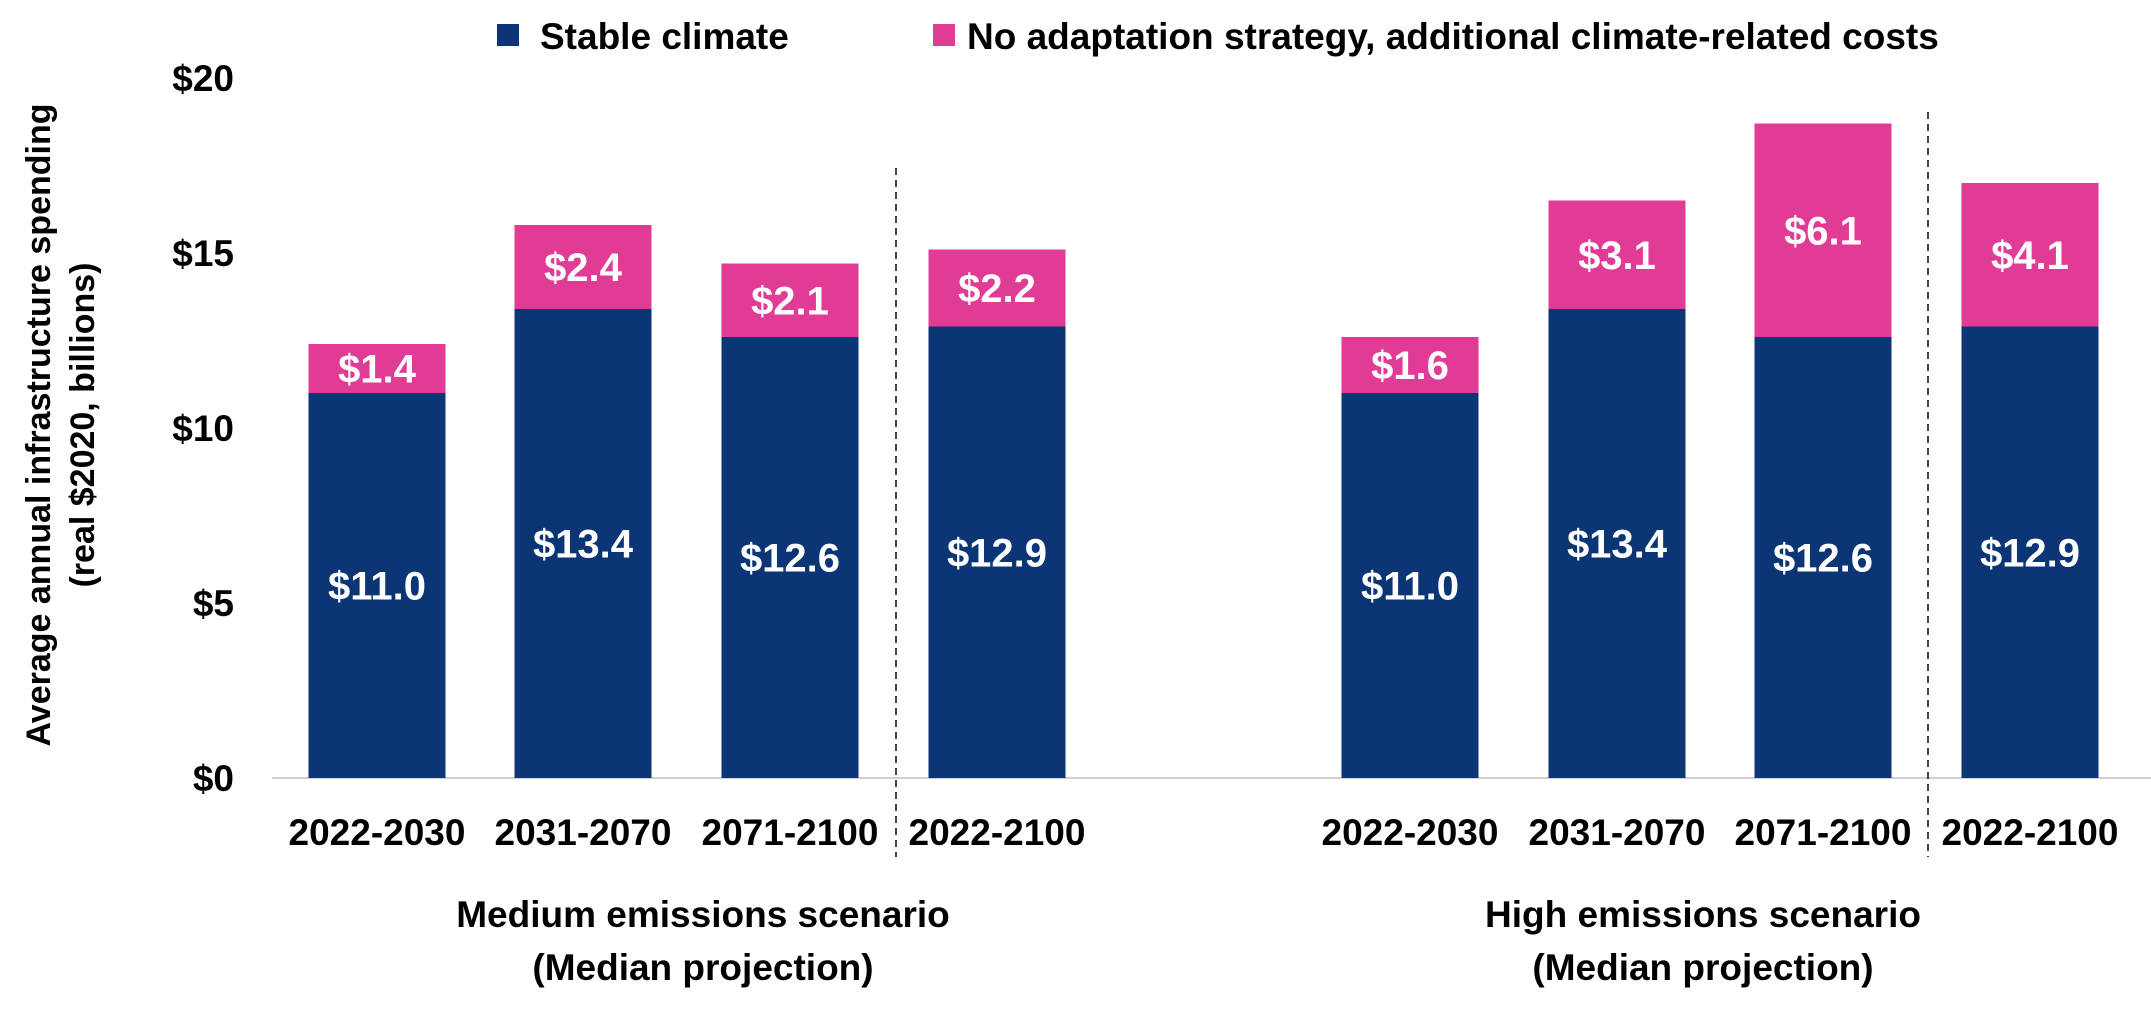  What do you see at coordinates (213, 778) in the screenshot?
I see `y-tick-label: $0` at bounding box center [213, 778].